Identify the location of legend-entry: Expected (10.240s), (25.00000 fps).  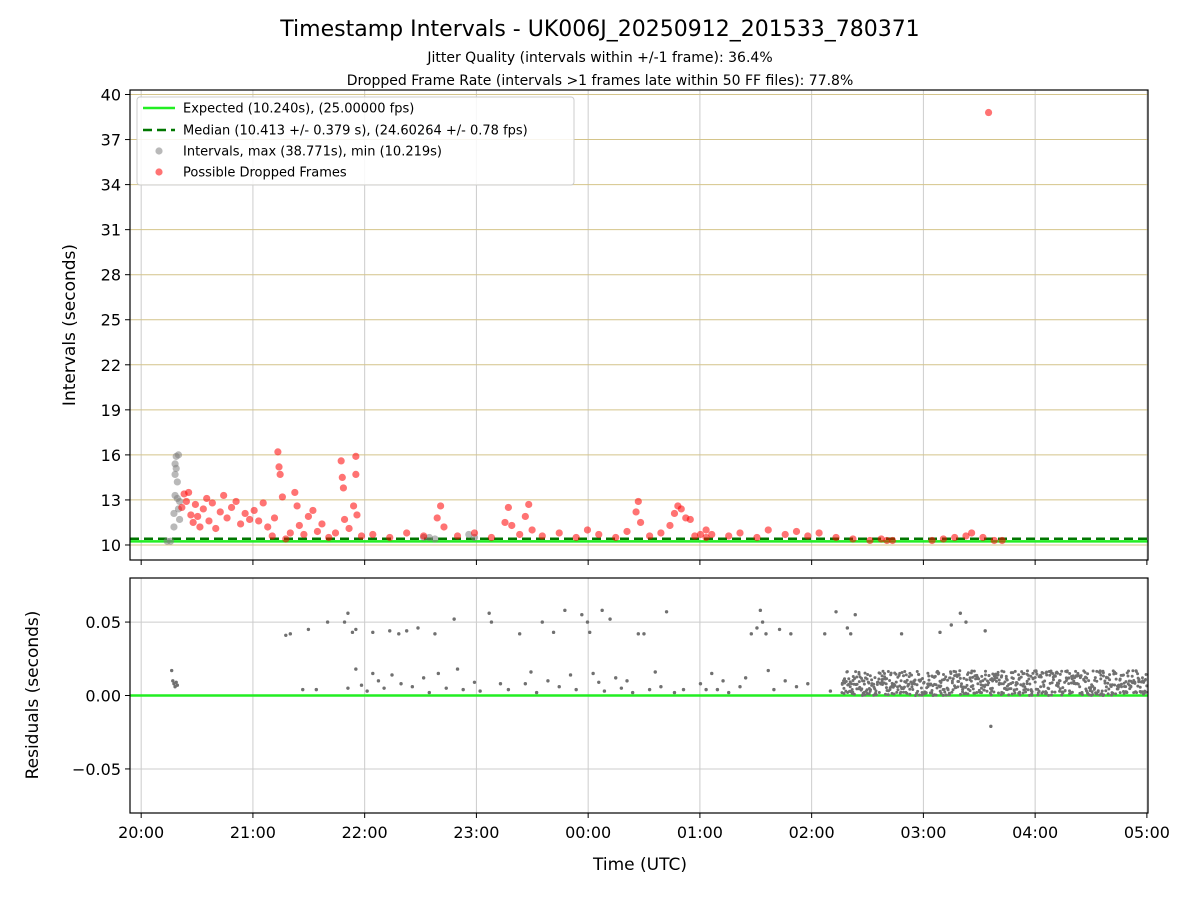
(298, 109).